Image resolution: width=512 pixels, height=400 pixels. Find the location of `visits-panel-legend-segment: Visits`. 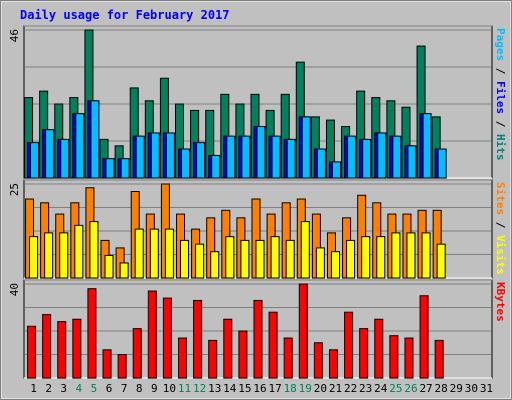

visits-panel-legend-segment: Visits is located at coordinates (500, 255).